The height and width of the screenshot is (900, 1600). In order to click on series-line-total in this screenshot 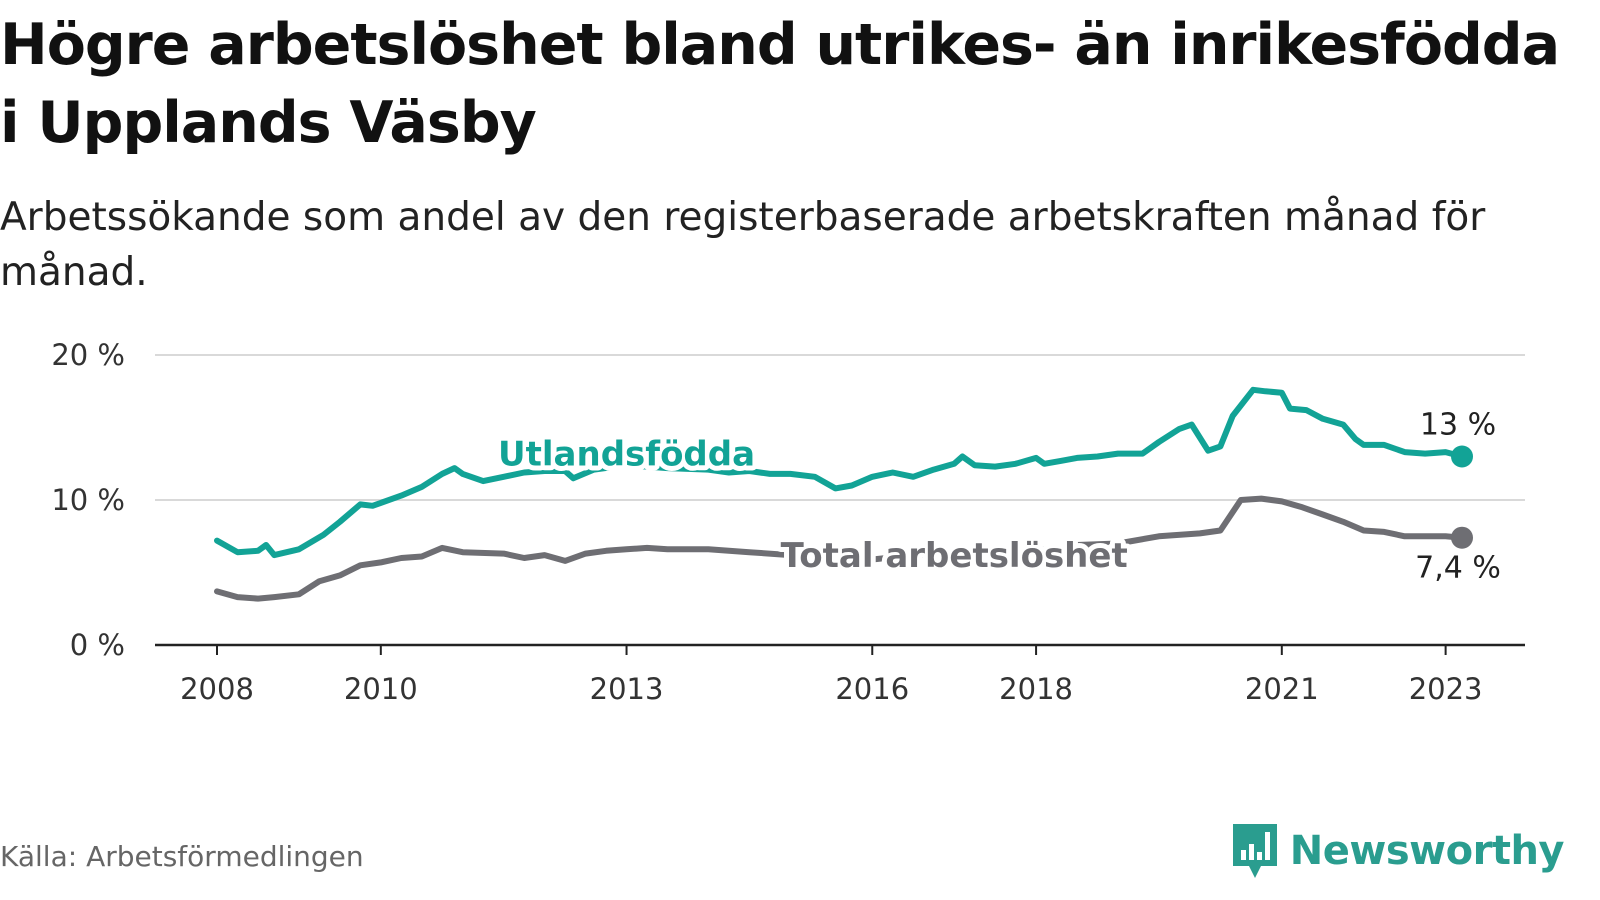, I will do `click(839, 548)`.